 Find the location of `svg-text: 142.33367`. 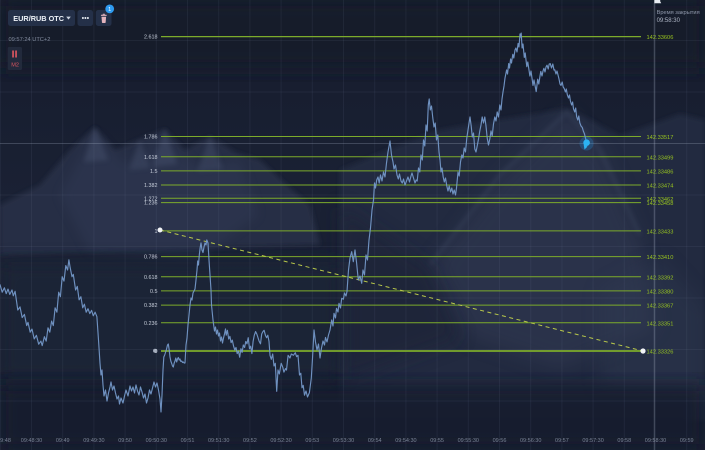

svg-text: 142.33367 is located at coordinates (660, 307).